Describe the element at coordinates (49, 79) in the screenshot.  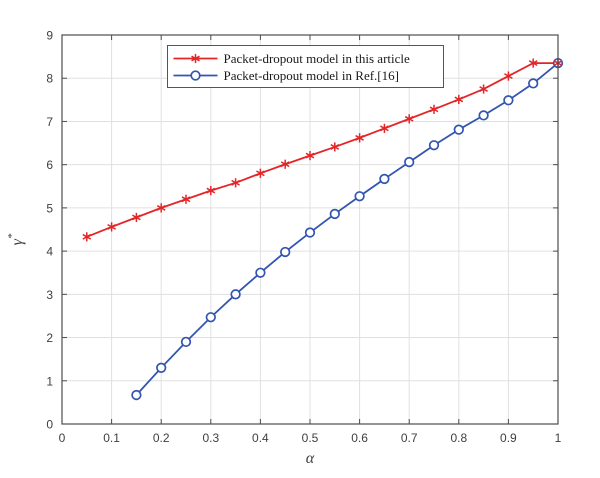
I see `y-tick-label: 8` at that location.